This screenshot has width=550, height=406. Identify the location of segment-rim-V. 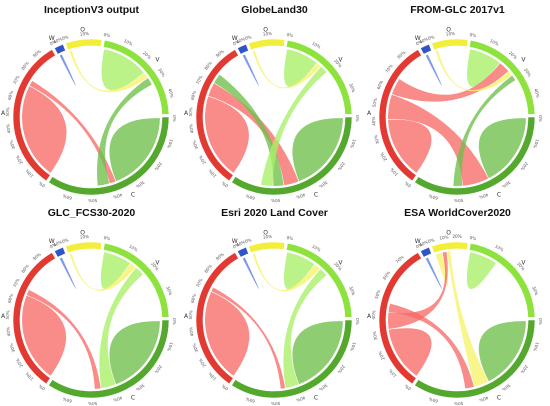
(132, 81).